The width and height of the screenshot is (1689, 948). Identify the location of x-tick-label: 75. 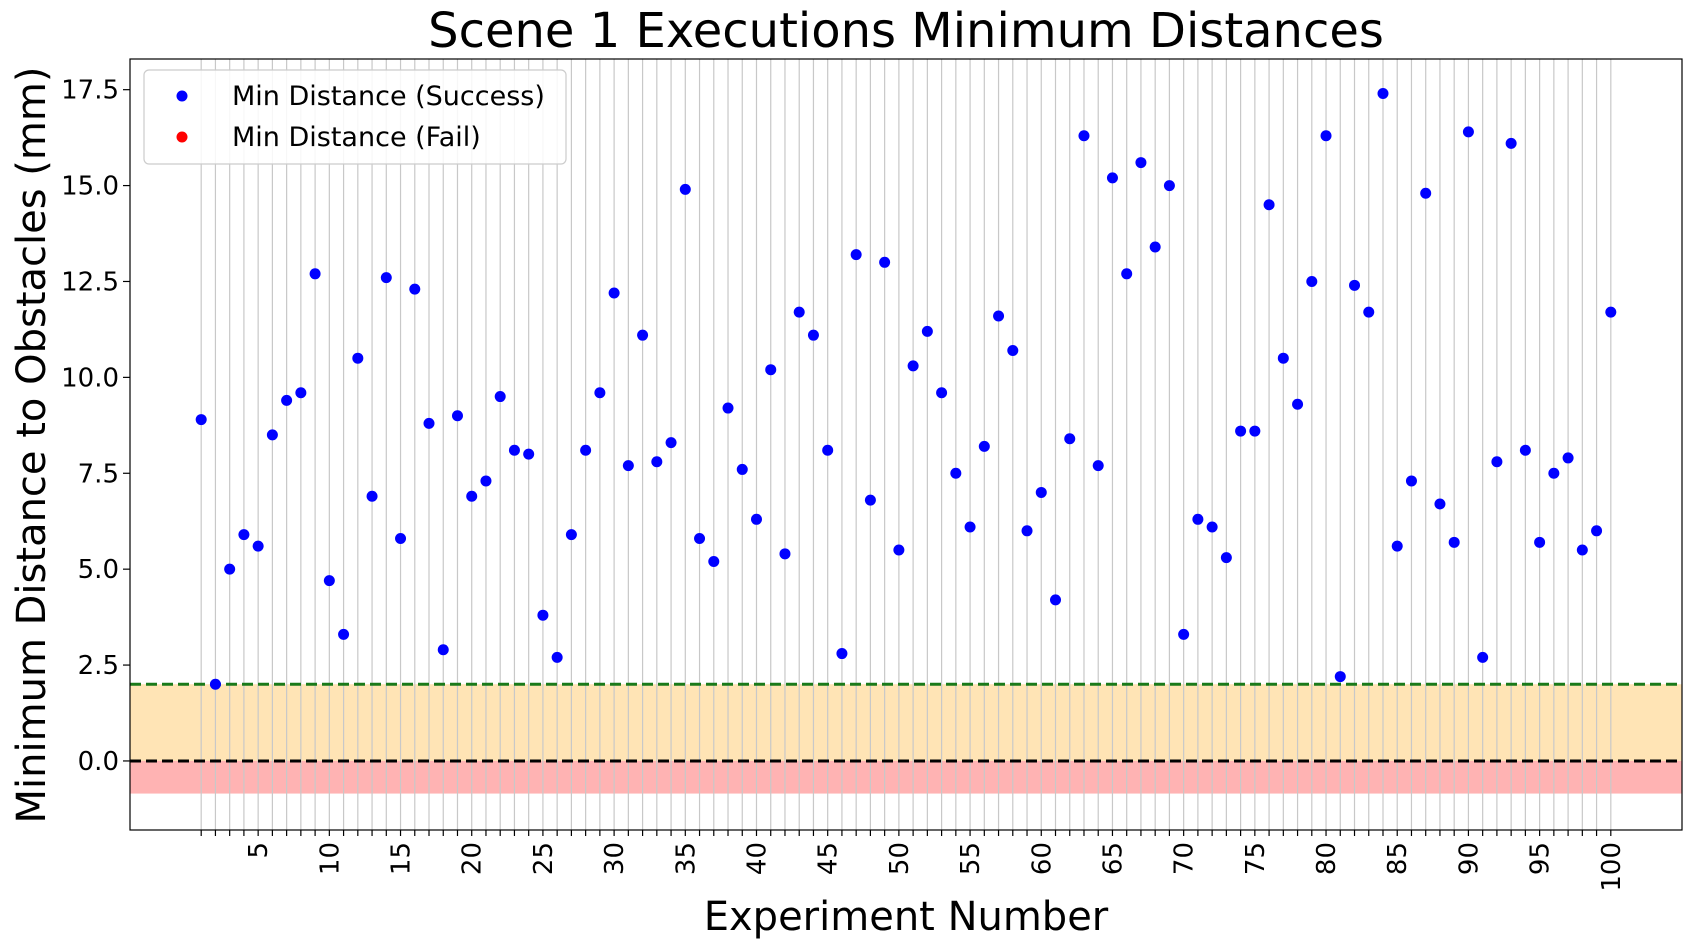
(1256, 858).